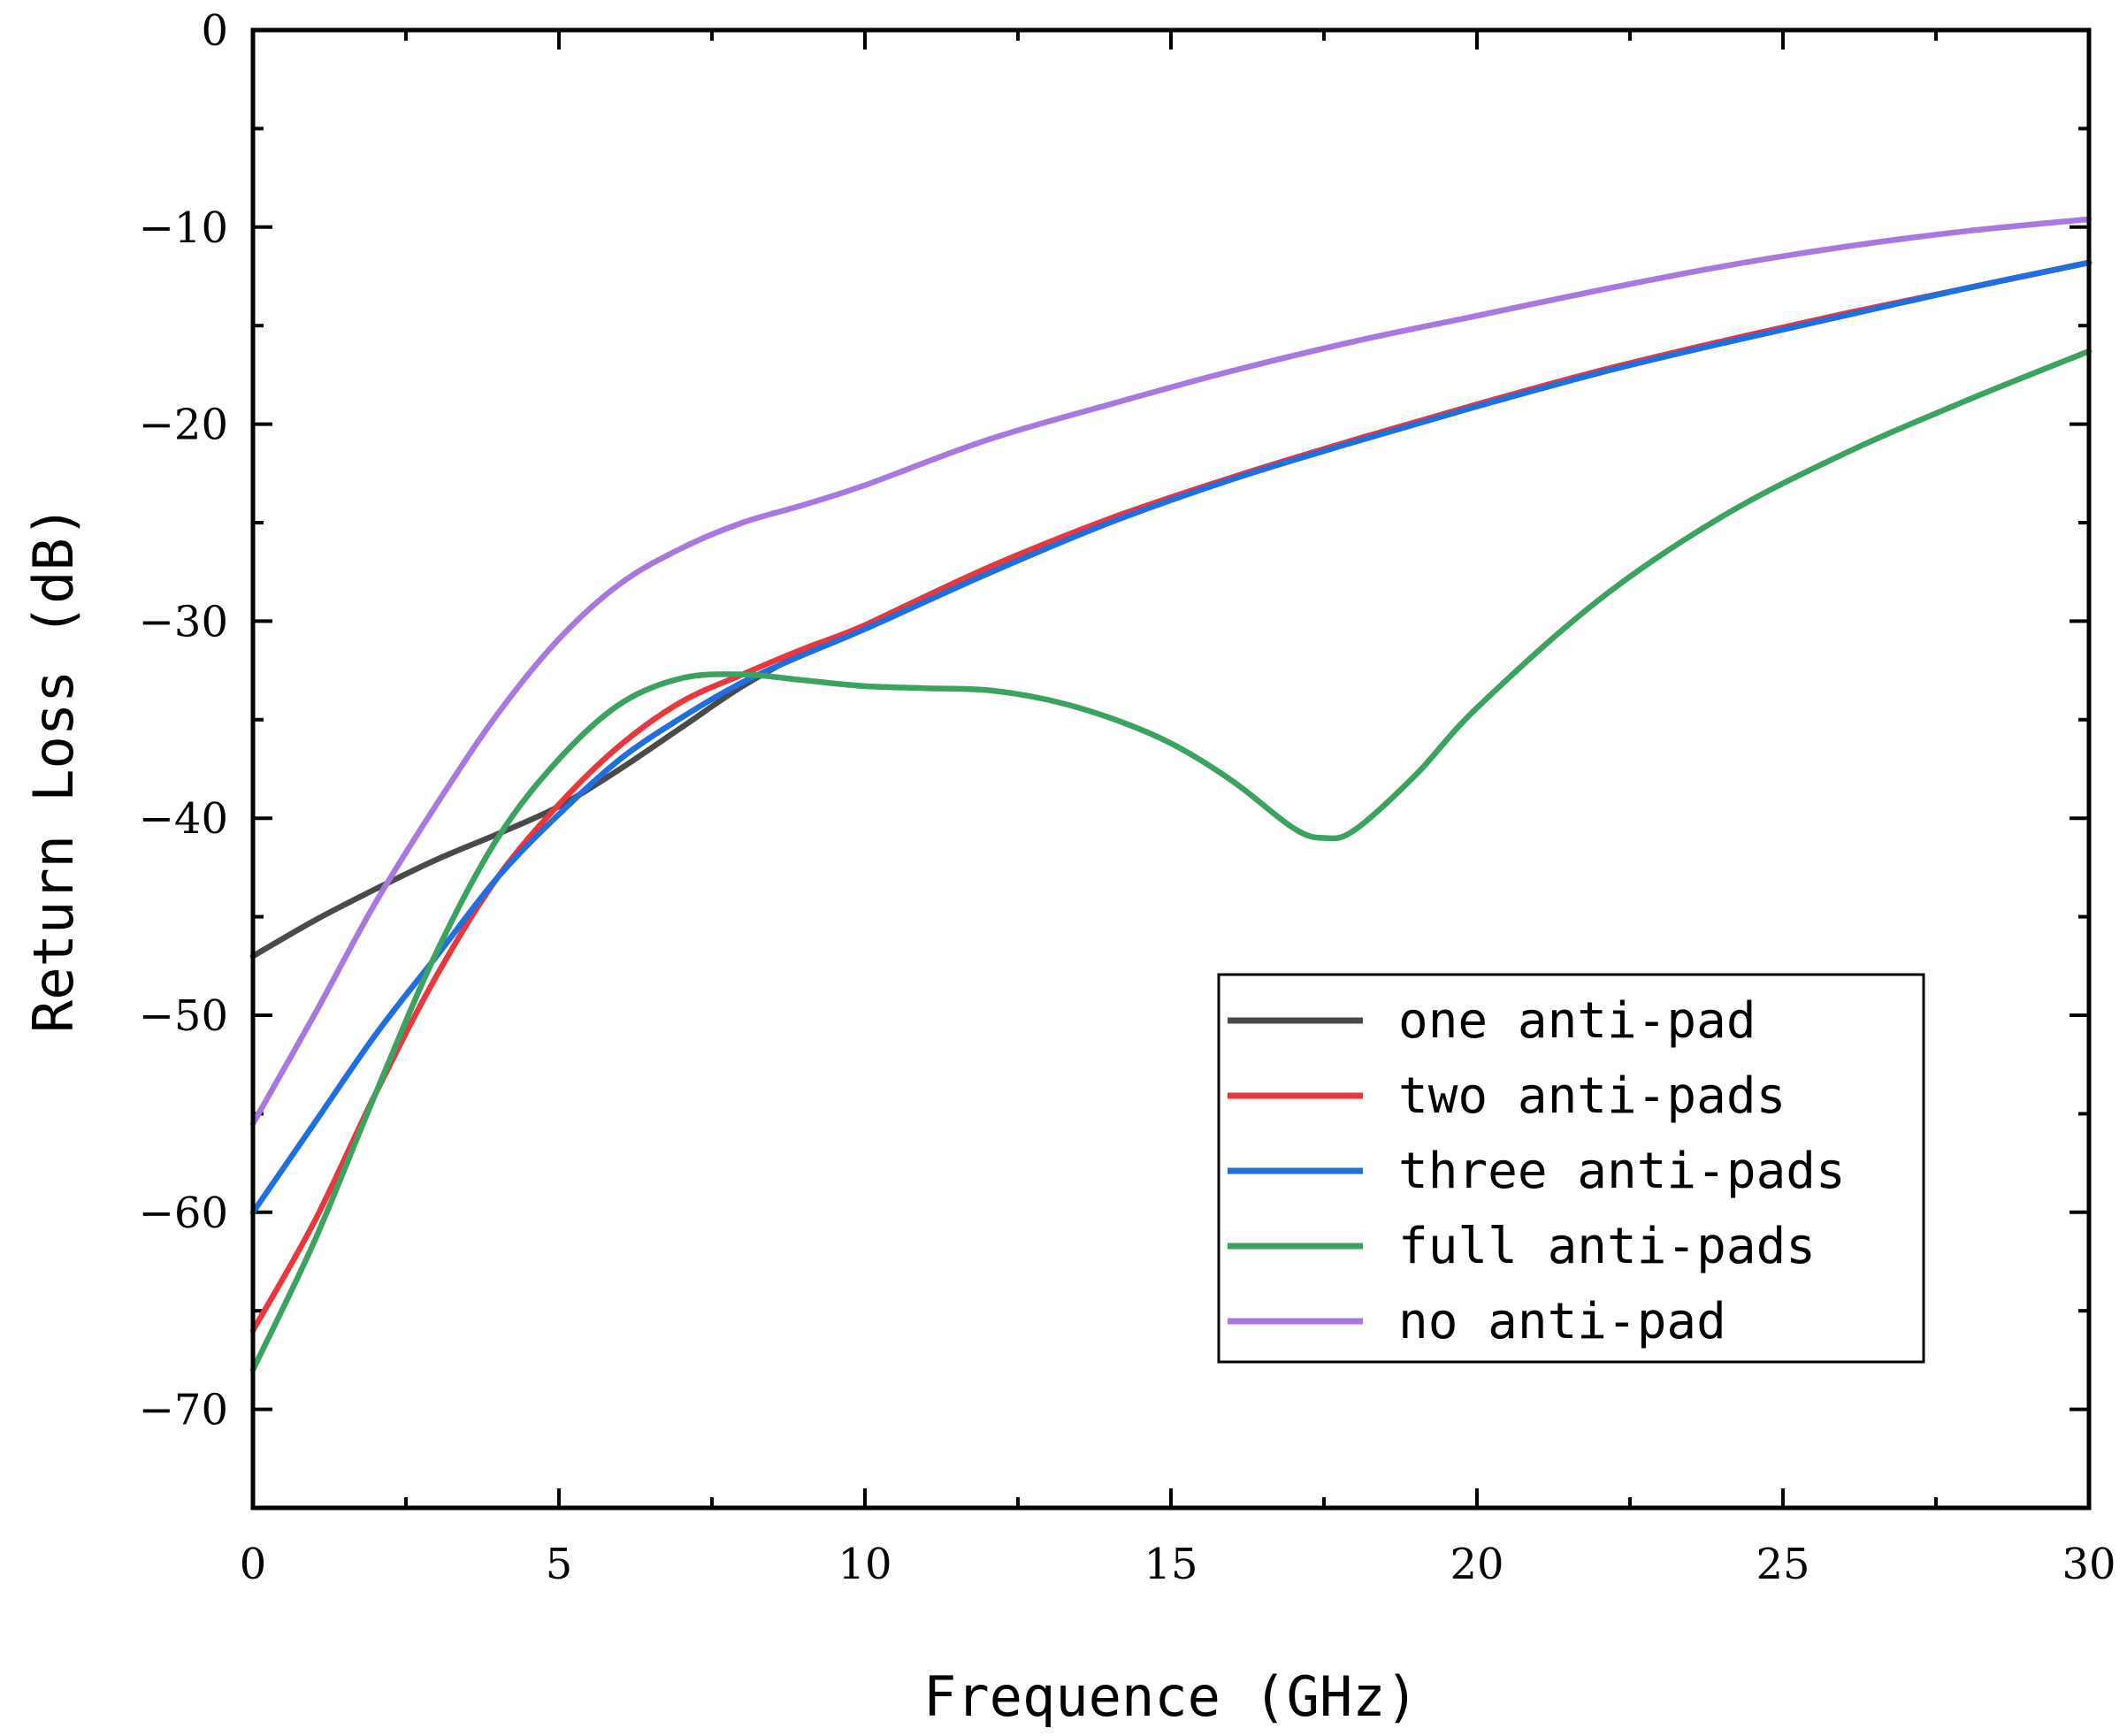 The height and width of the screenshot is (1736, 2127). Describe the element at coordinates (254, 1564) in the screenshot. I see `x-tick-label: 0` at that location.